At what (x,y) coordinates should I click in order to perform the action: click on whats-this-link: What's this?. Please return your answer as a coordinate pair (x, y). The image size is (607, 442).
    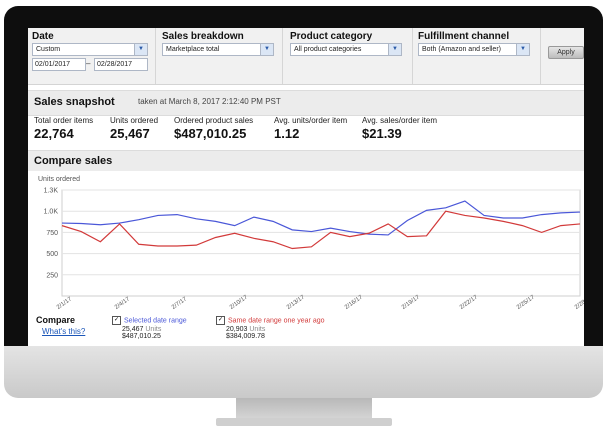
    Looking at the image, I should click on (64, 331).